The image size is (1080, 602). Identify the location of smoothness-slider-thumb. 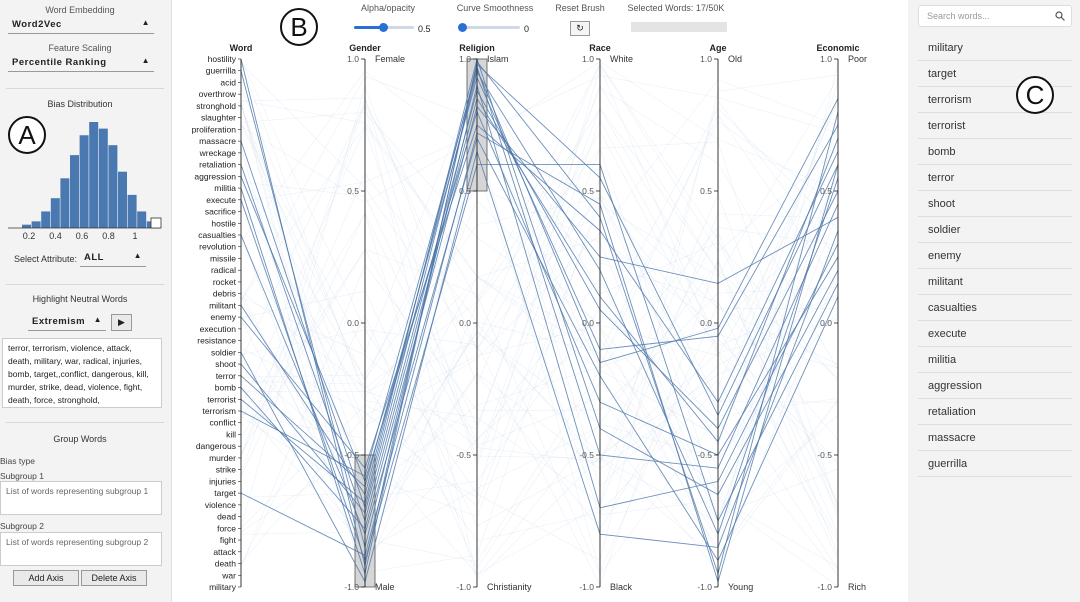
(462, 27).